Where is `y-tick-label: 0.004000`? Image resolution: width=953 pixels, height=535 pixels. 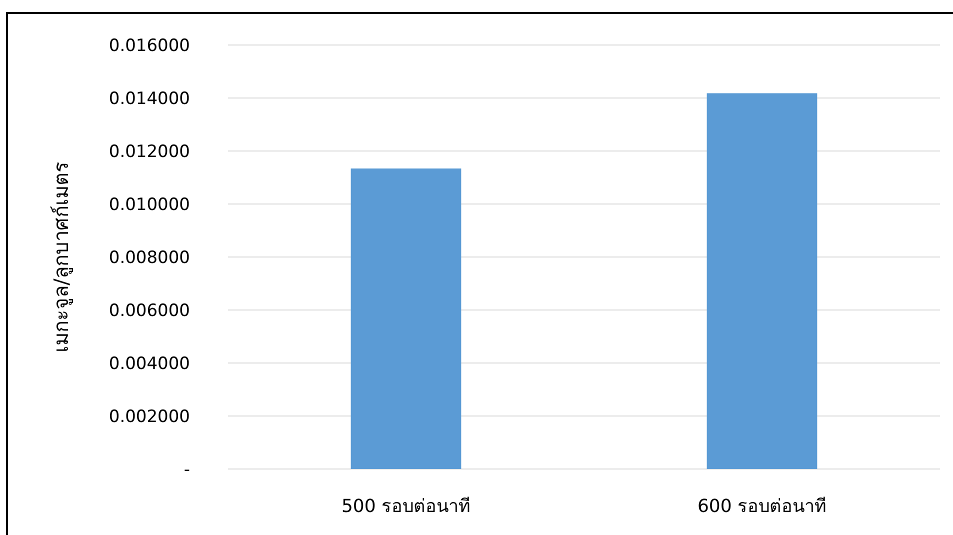
y-tick-label: 0.004000 is located at coordinates (149, 364).